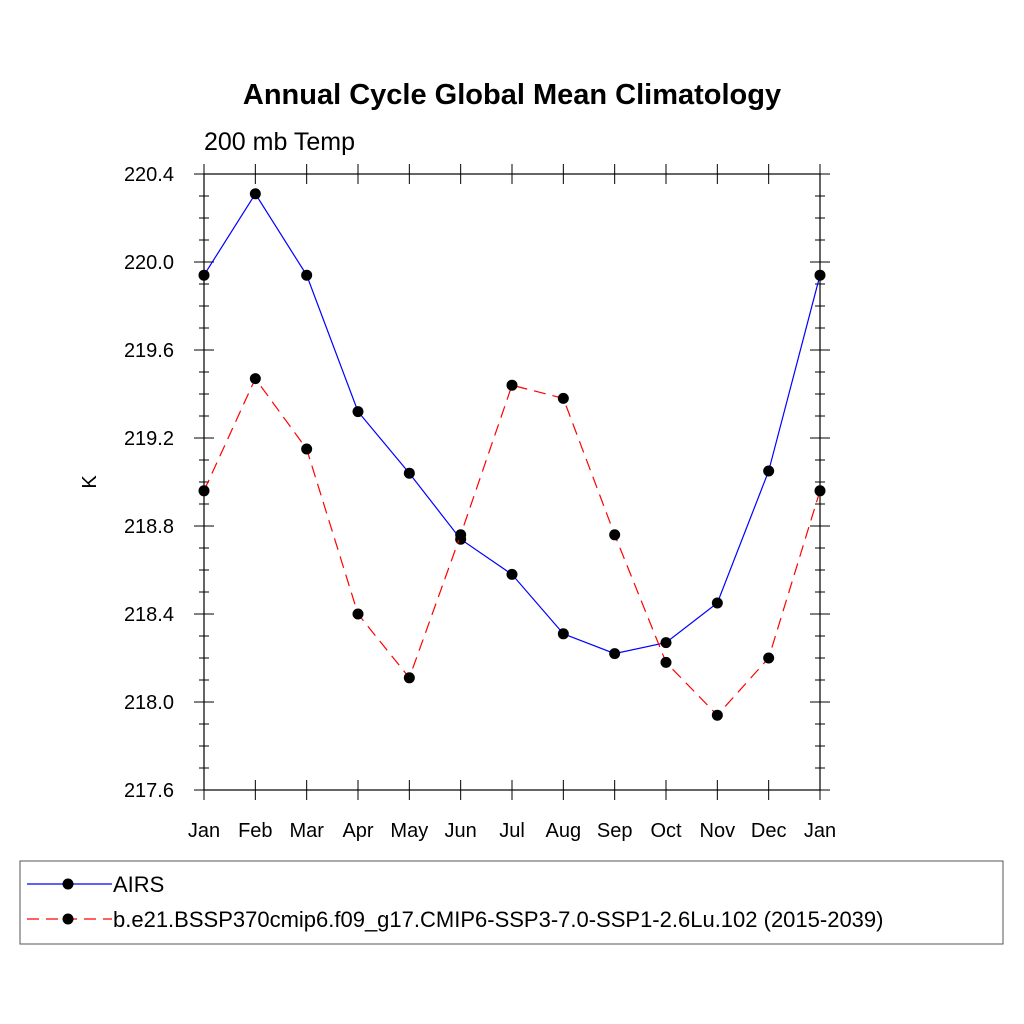 The image size is (1024, 1024). Describe the element at coordinates (718, 831) in the screenshot. I see `x-tick-label: Nov` at that location.